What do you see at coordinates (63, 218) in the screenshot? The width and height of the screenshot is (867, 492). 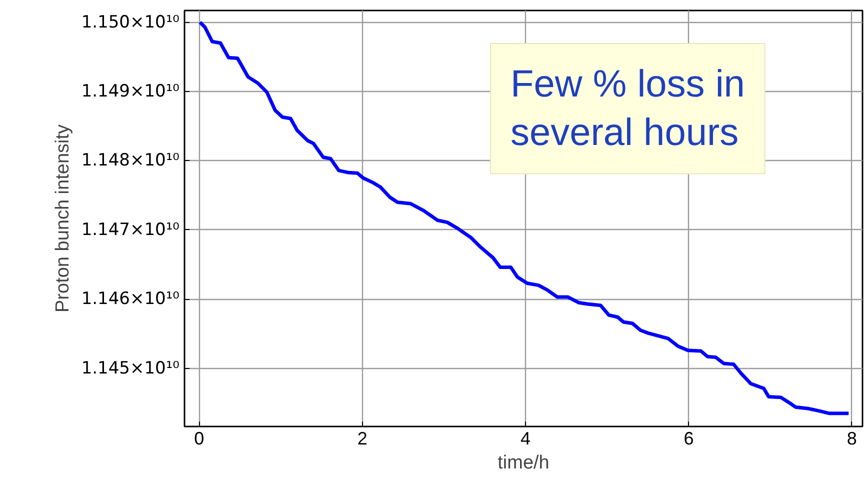 I see `y-axis-title: Proton bunch intensity` at bounding box center [63, 218].